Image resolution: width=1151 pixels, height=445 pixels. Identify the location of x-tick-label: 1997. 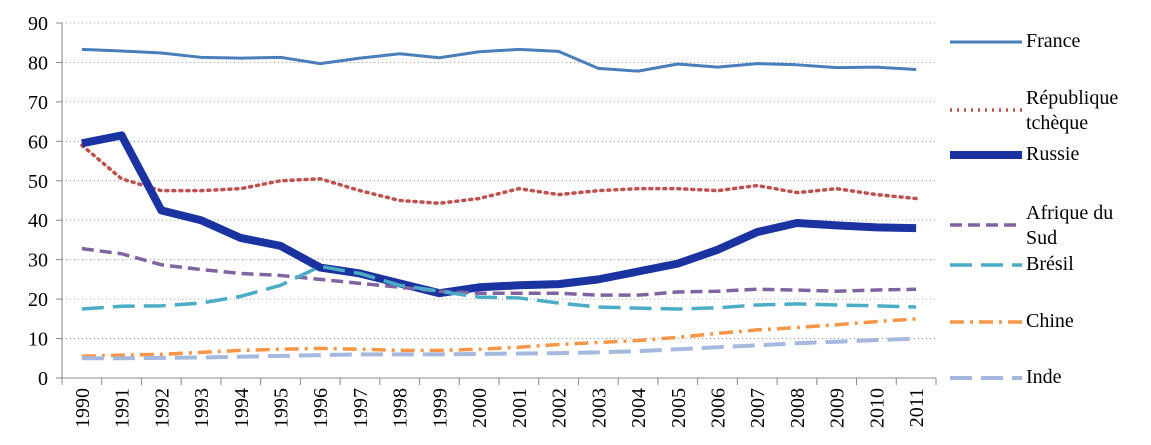
(361, 408).